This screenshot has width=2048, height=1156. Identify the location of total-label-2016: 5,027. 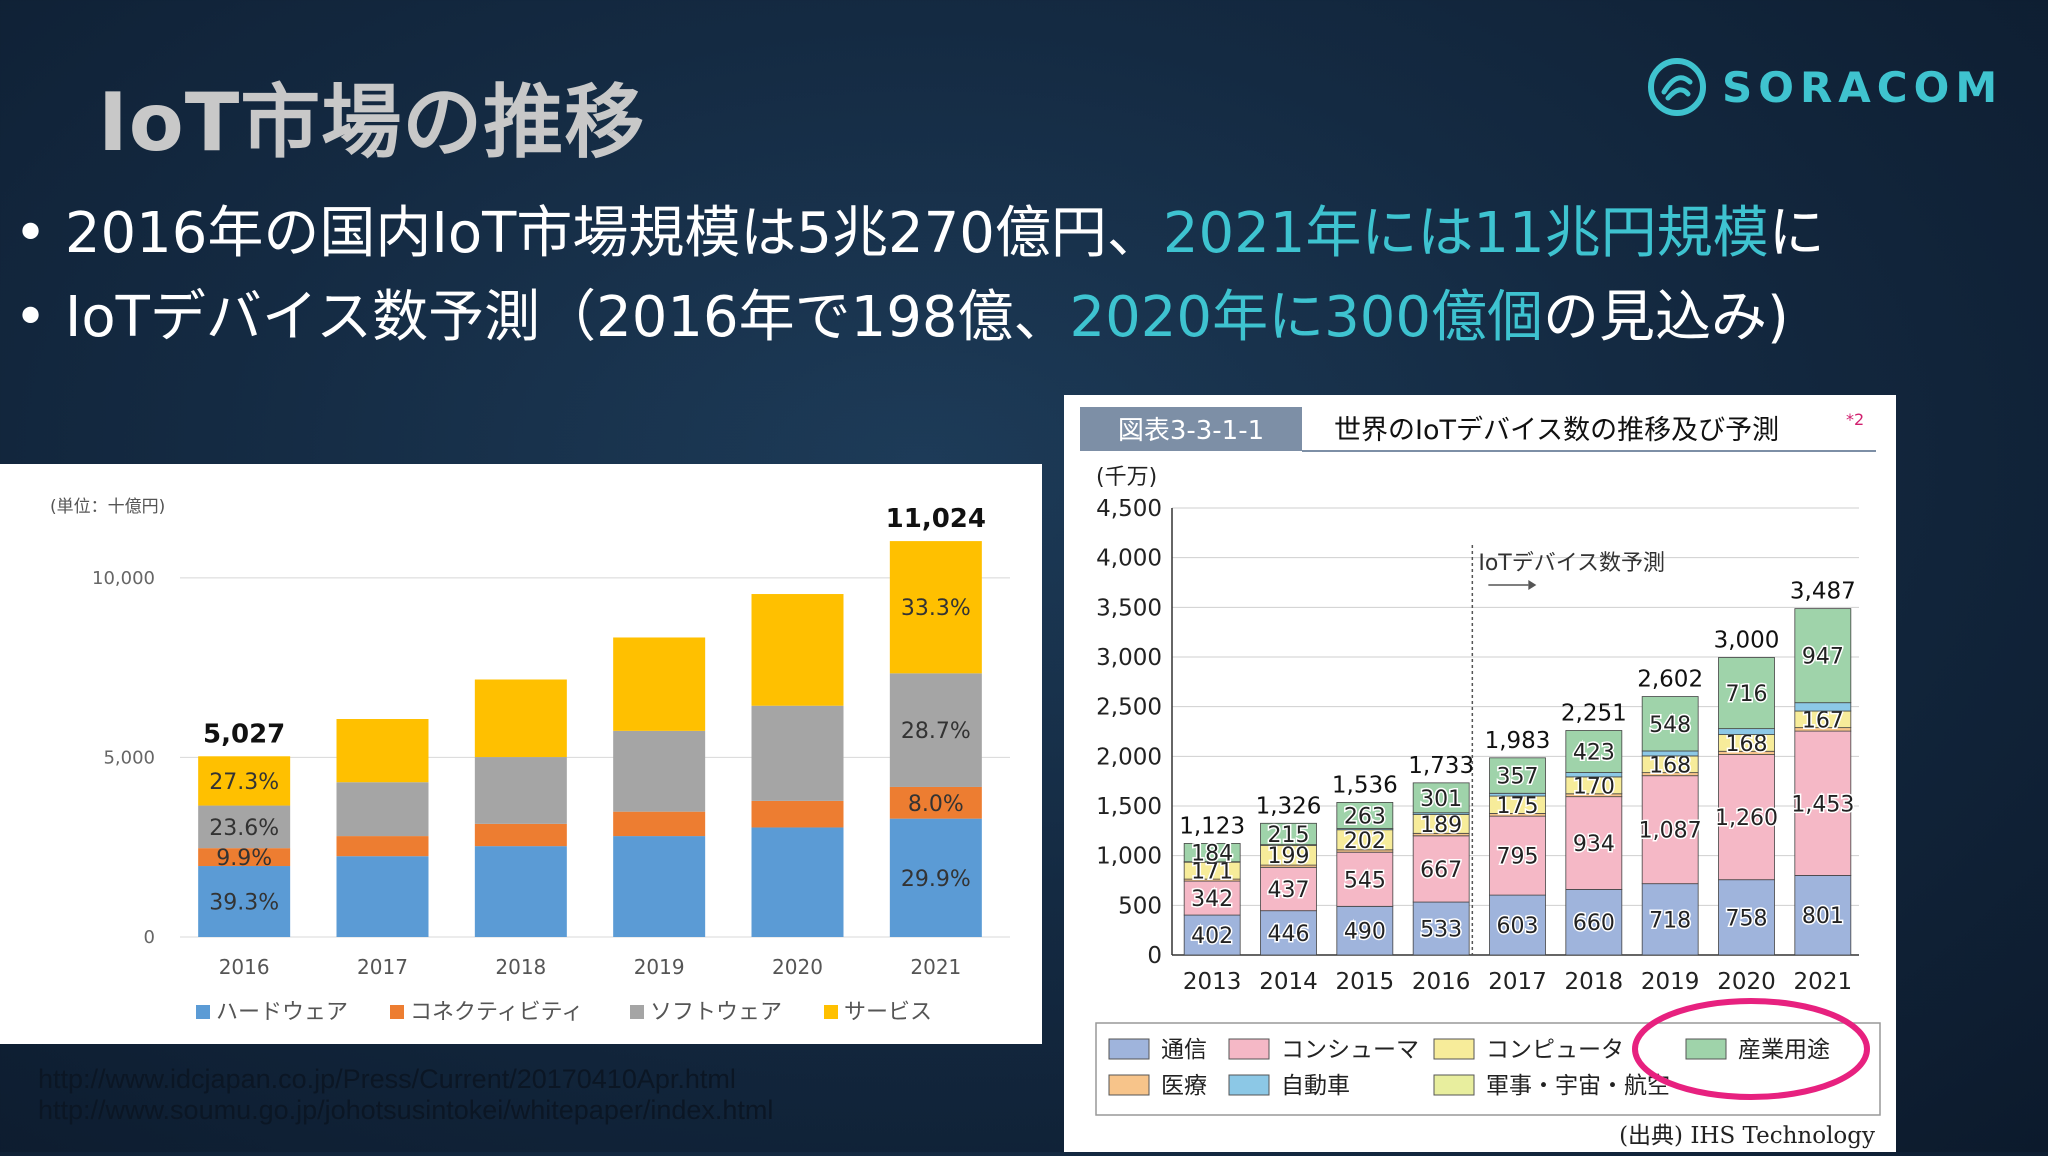
(244, 734).